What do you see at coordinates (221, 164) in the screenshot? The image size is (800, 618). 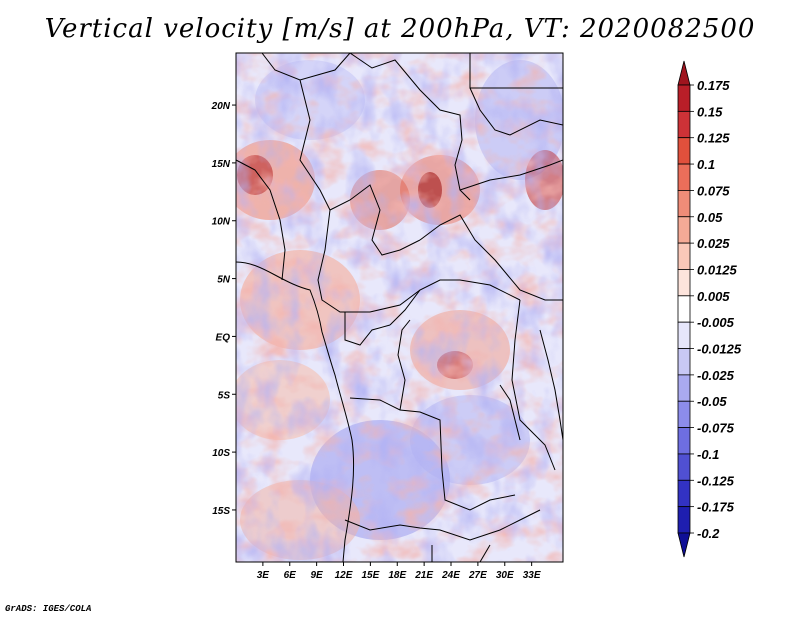 I see `lat-tick-label: 15N` at bounding box center [221, 164].